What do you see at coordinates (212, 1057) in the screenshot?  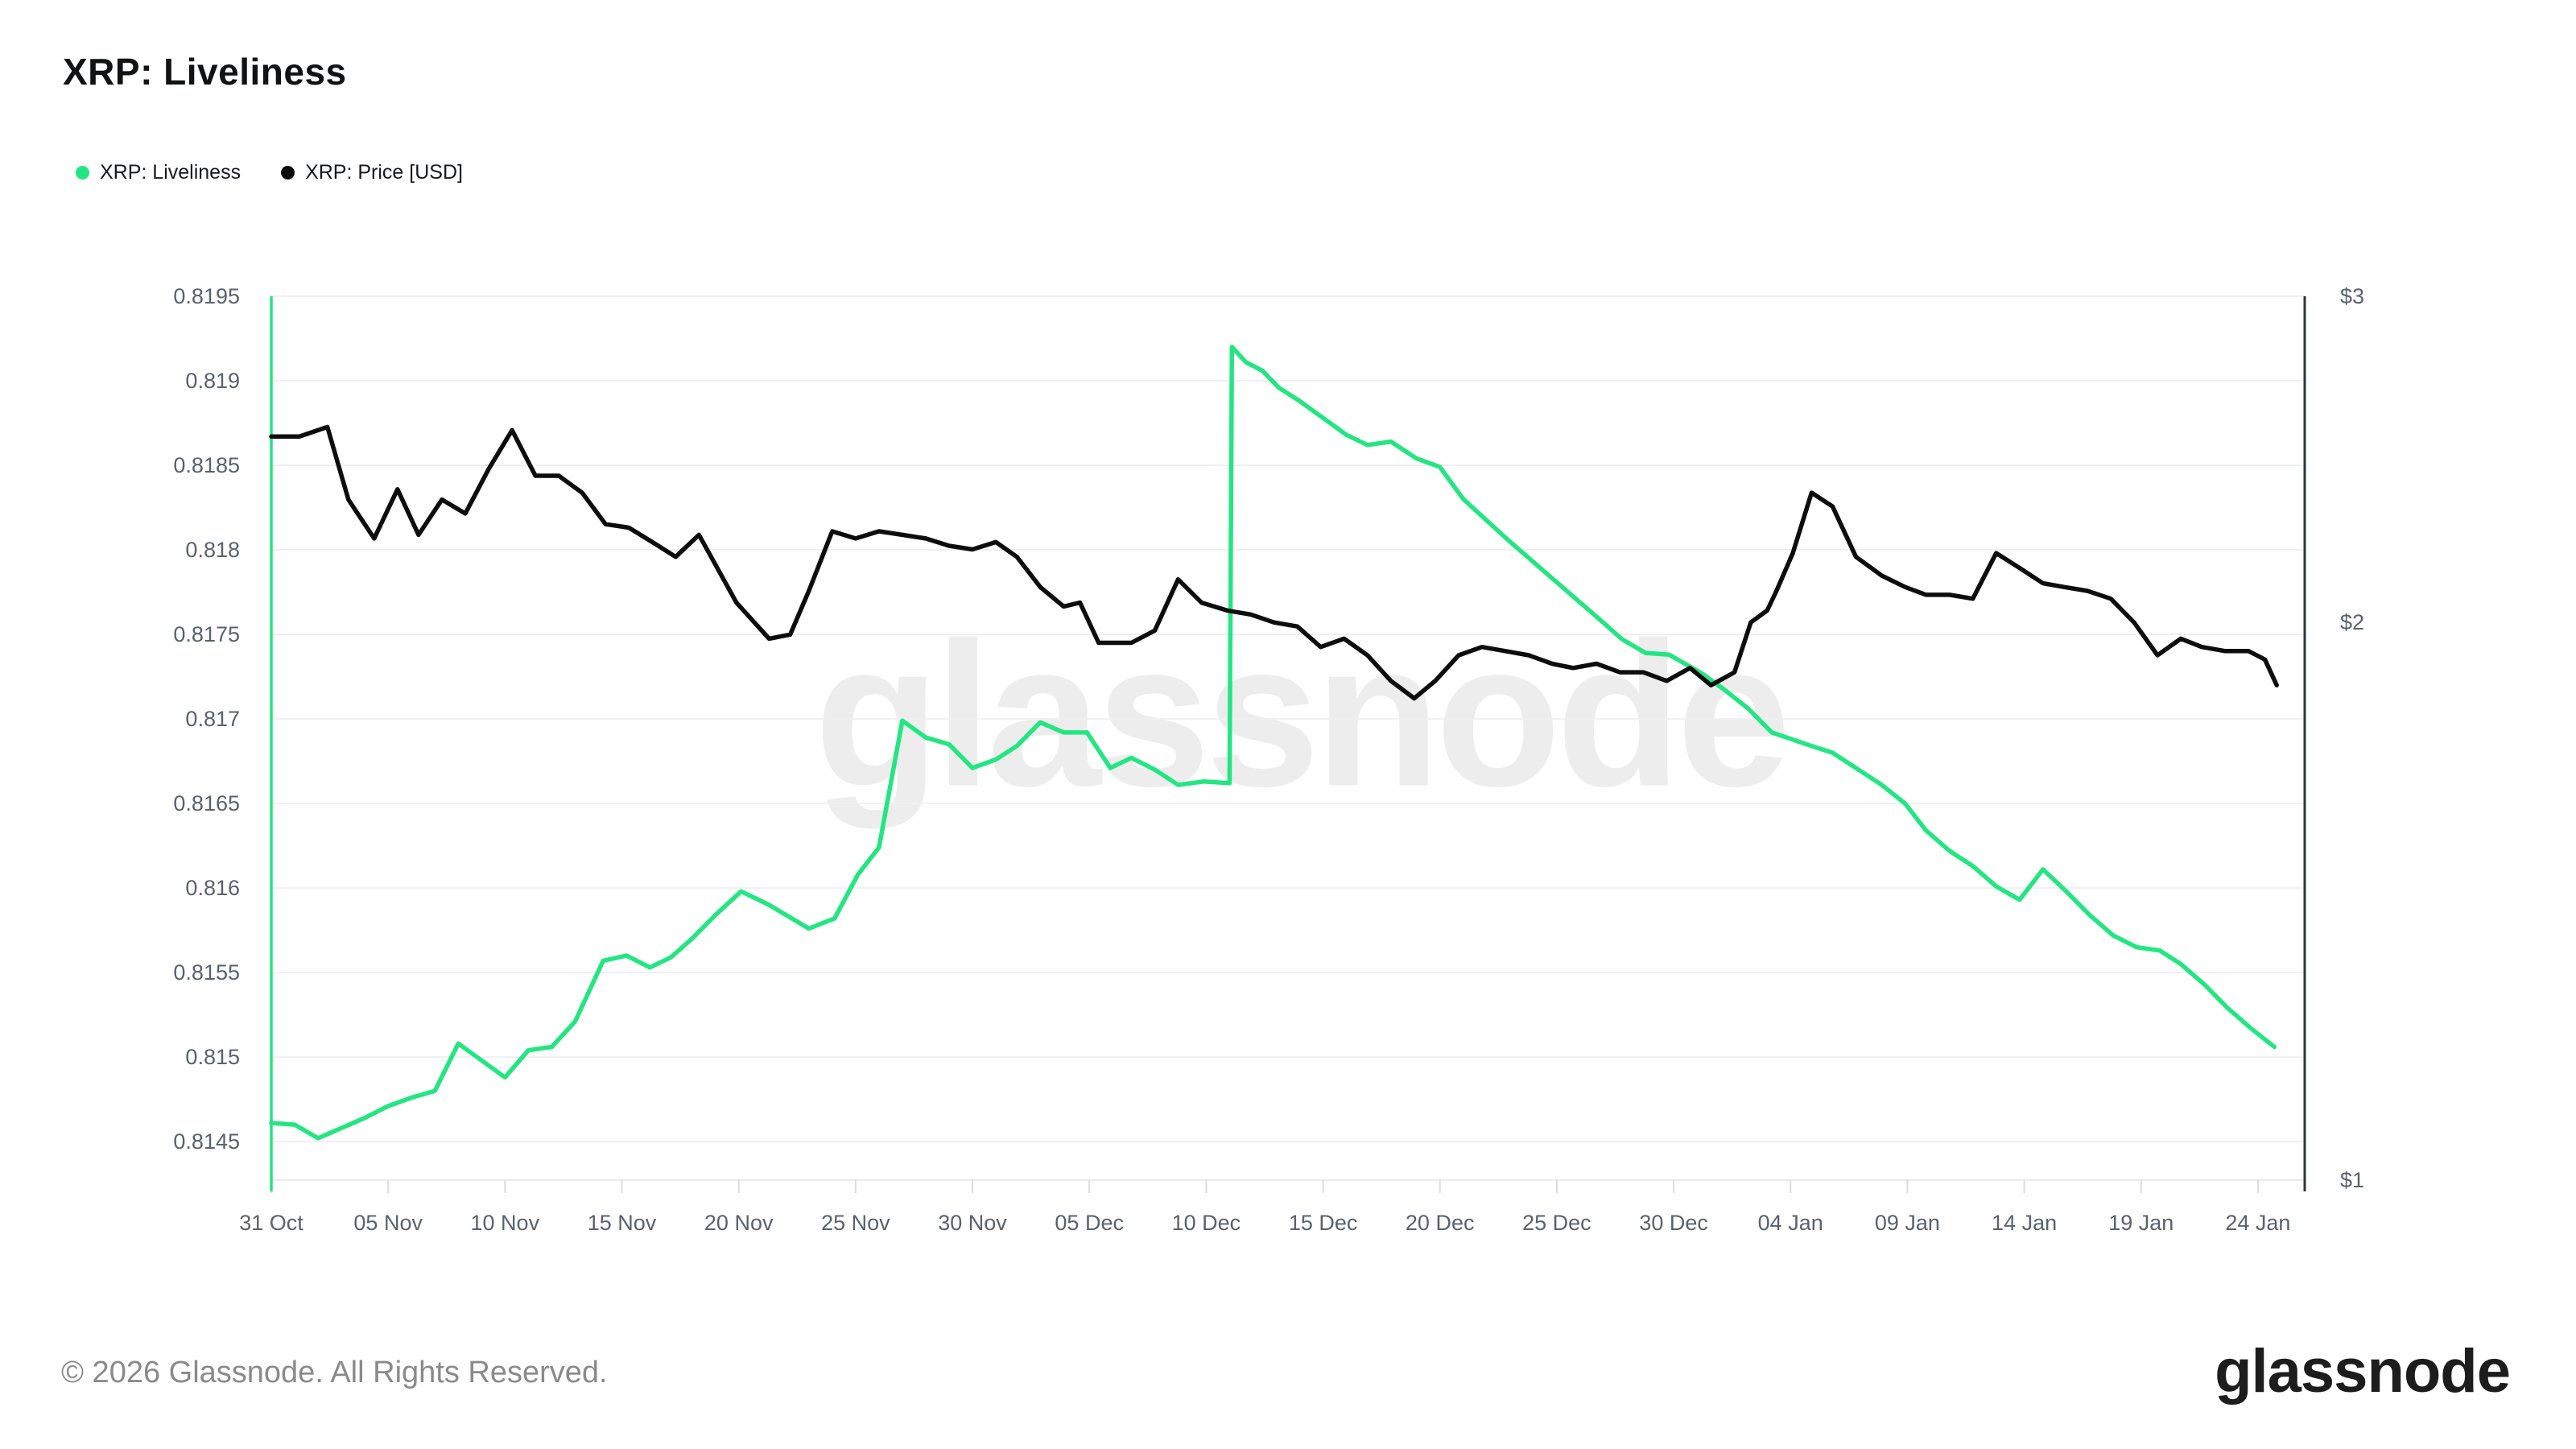 I see `left-axis-tick-label: 0.815` at bounding box center [212, 1057].